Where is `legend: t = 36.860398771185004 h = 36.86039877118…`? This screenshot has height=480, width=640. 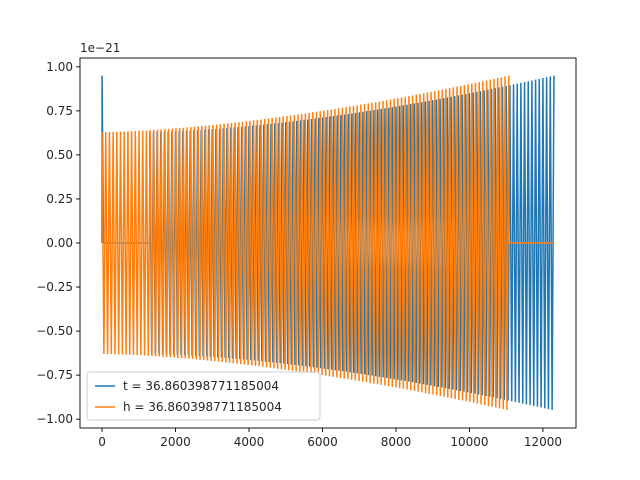 legend: t = 36.860398771185004 h = 36.86039877118… is located at coordinates (203, 396).